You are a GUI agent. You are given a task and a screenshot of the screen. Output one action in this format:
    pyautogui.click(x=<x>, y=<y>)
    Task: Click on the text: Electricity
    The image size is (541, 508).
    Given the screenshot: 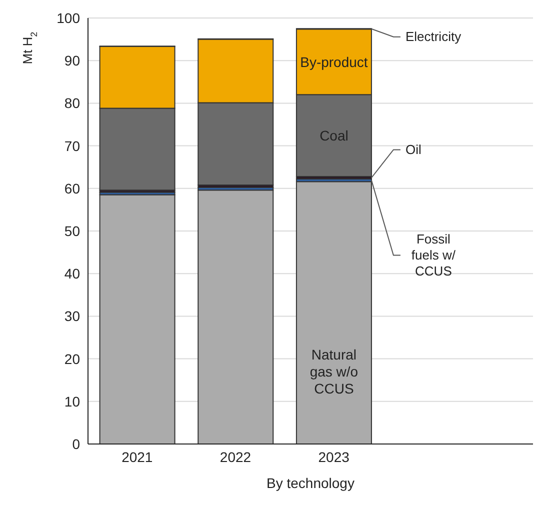 What is the action you would take?
    pyautogui.click(x=433, y=36)
    